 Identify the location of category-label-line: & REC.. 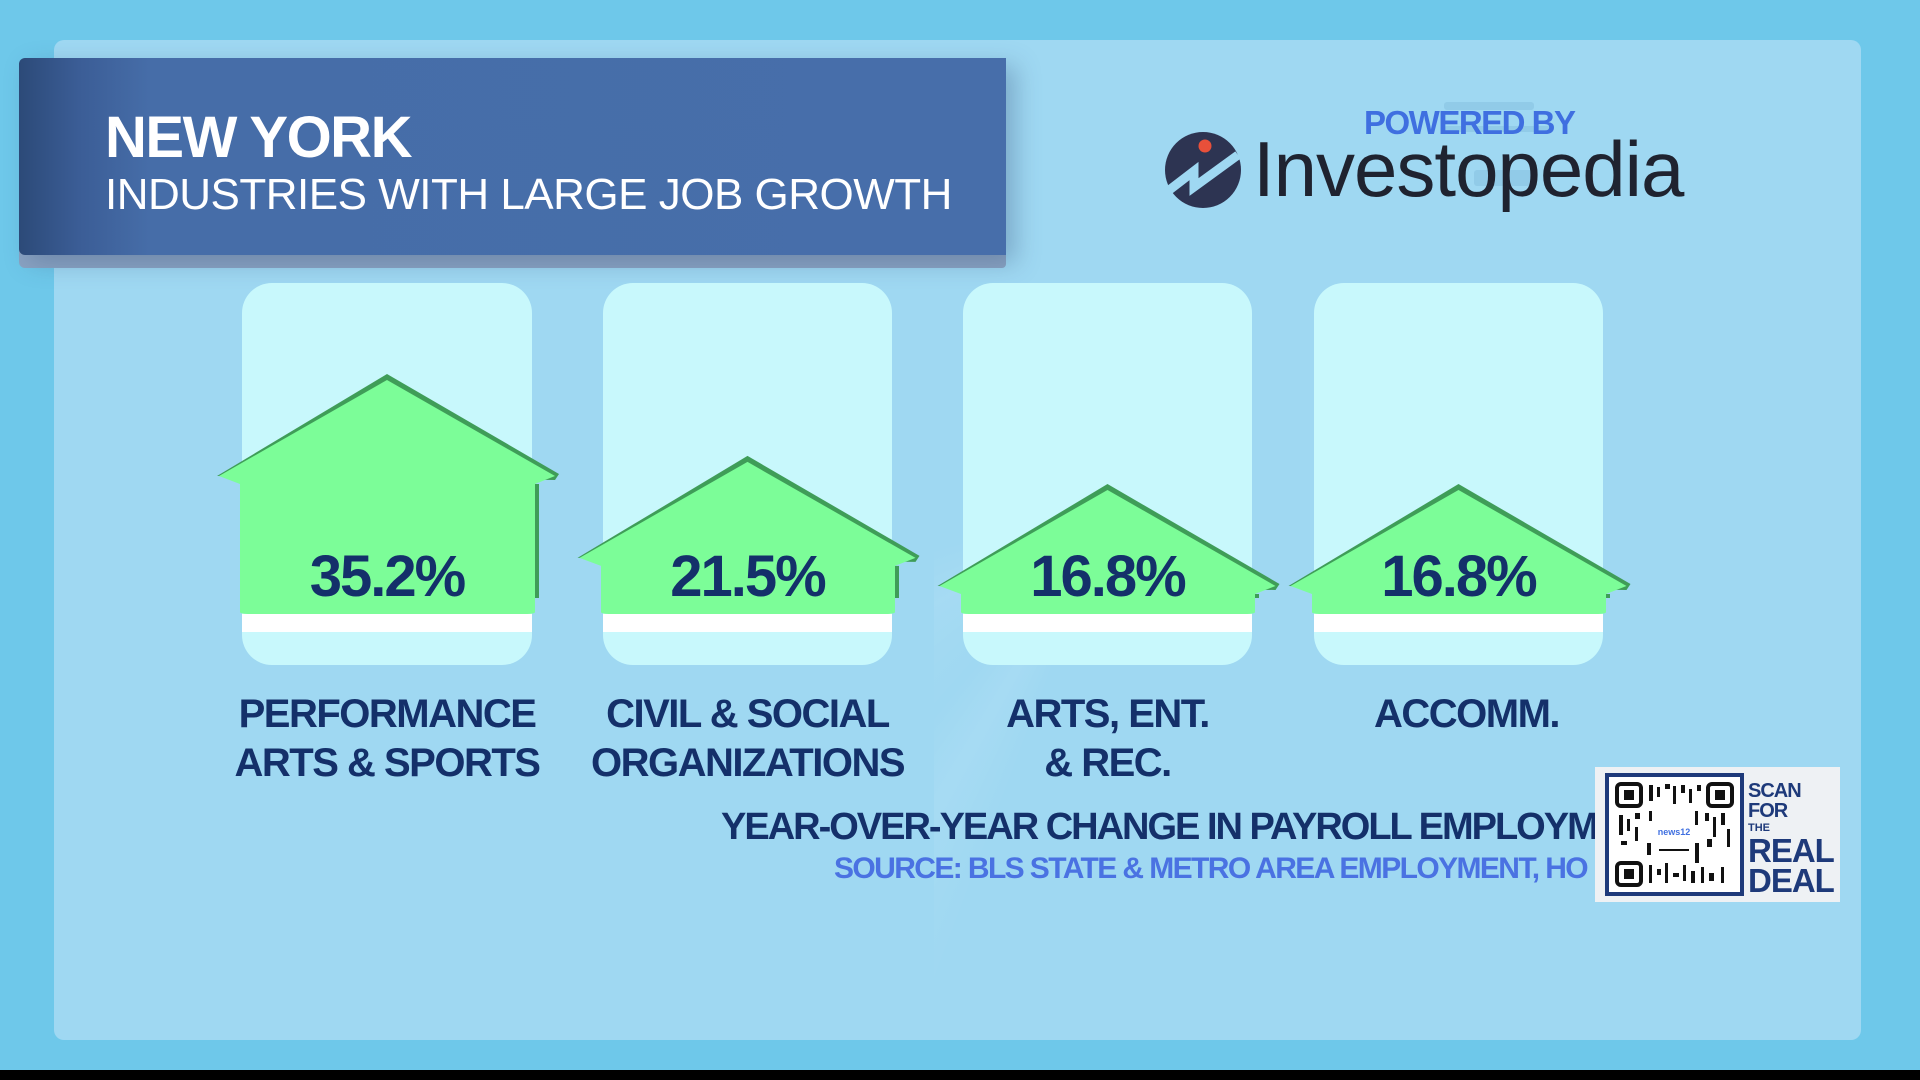
(1108, 763).